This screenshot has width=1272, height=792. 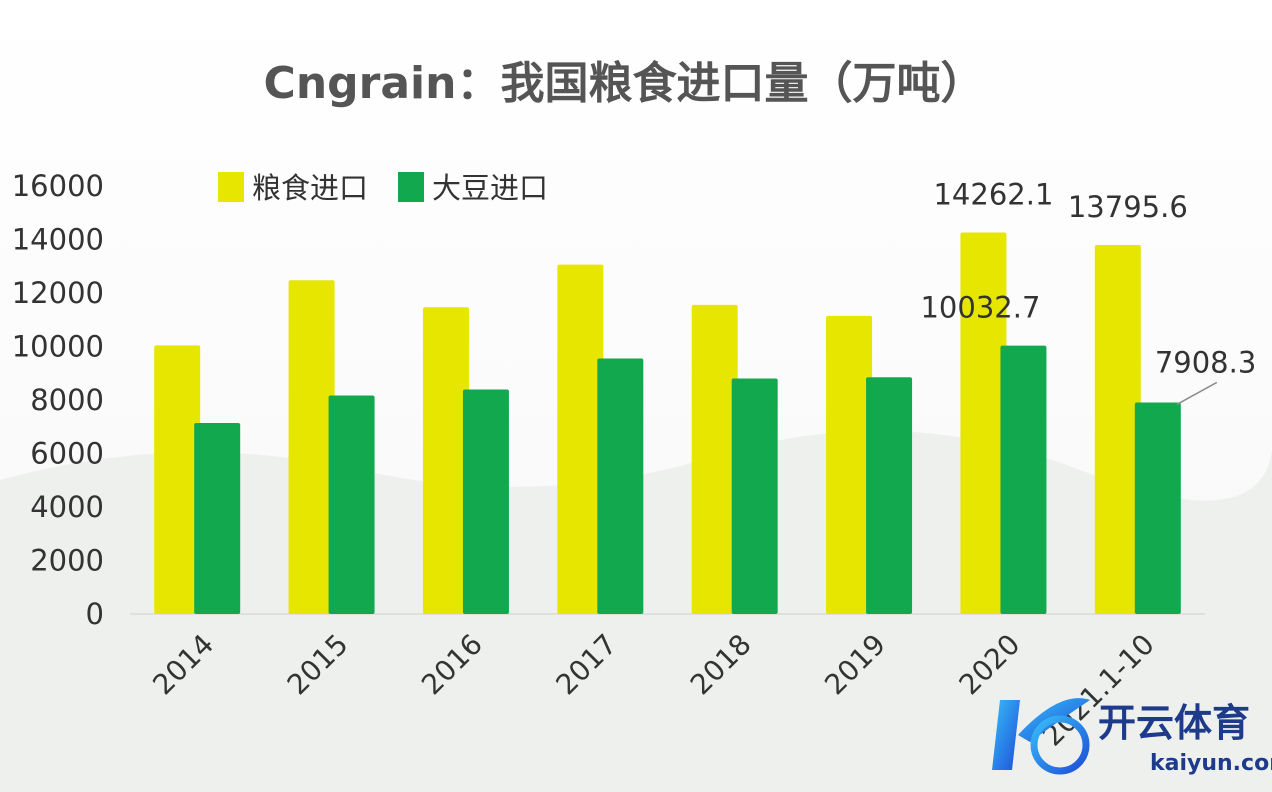 What do you see at coordinates (58, 240) in the screenshot?
I see `y-tick-label: 14000` at bounding box center [58, 240].